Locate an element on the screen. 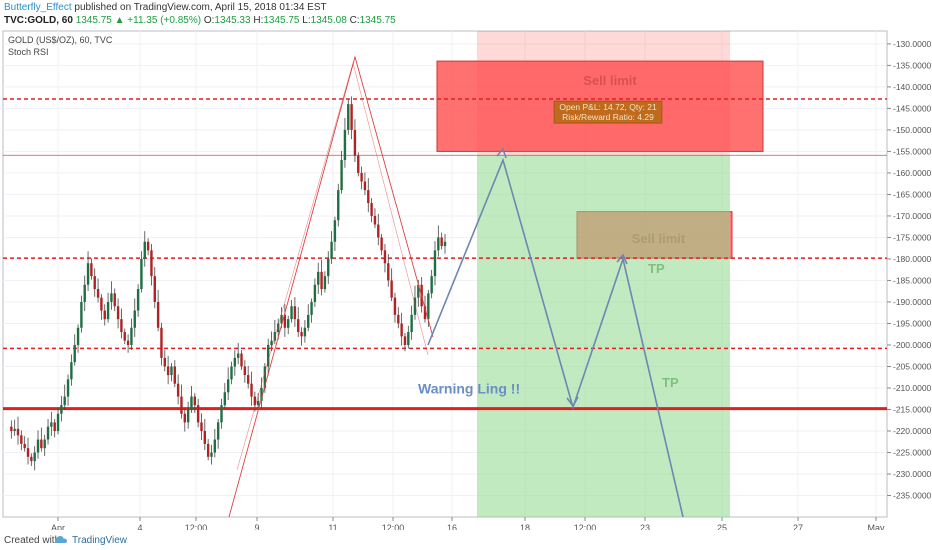  close-value: 1345.75 is located at coordinates (377, 20).